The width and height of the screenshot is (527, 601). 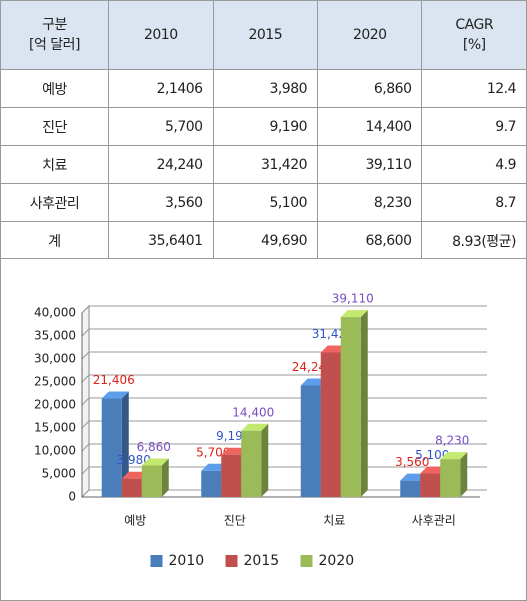 I want to click on legend-label: 2020, so click(x=337, y=561).